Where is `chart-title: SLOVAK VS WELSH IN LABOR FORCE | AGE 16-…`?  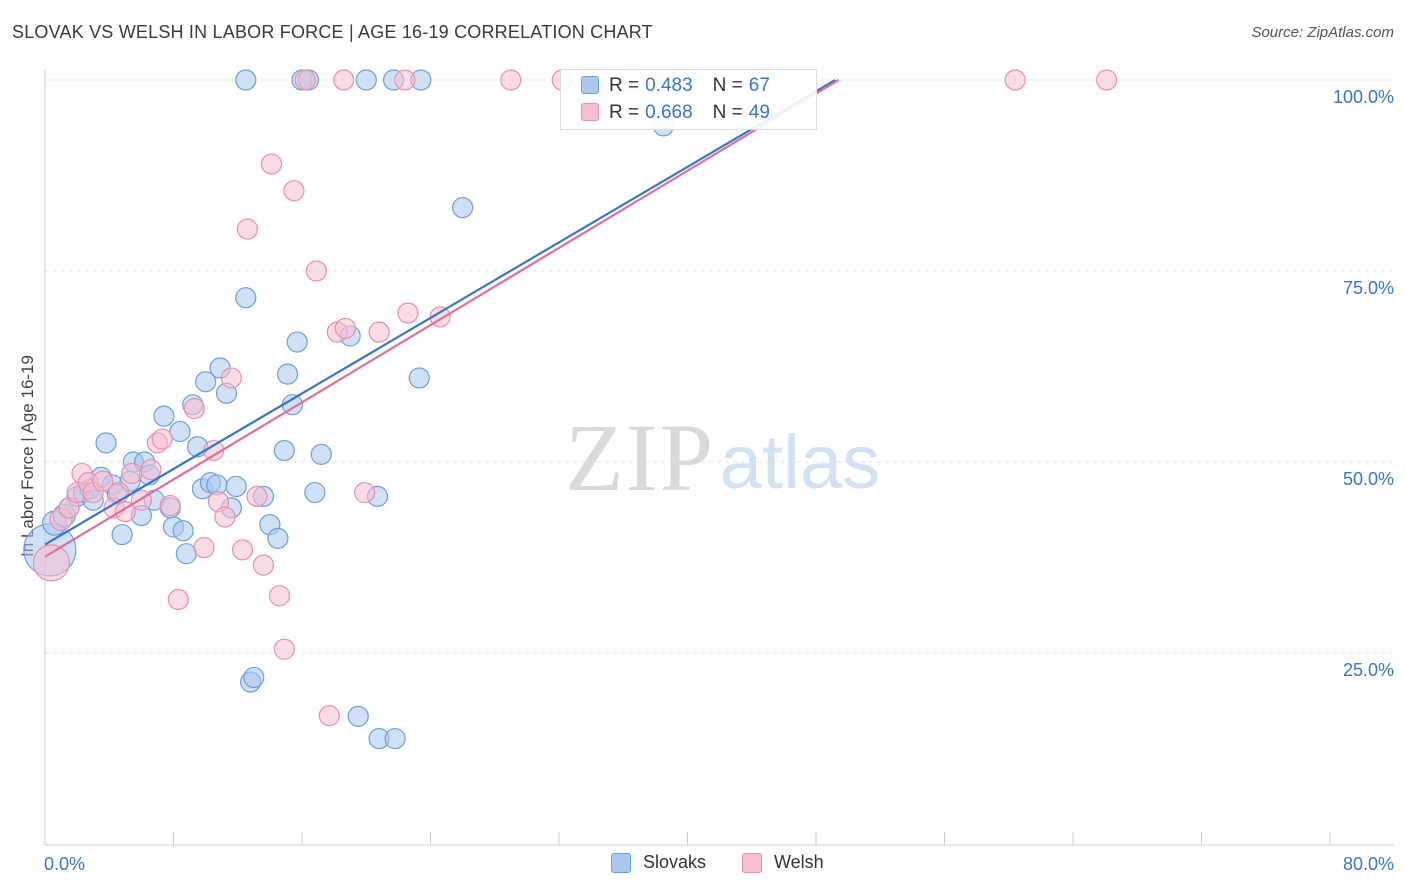 chart-title: SLOVAK VS WELSH IN LABOR FORCE | AGE 16-… is located at coordinates (332, 32).